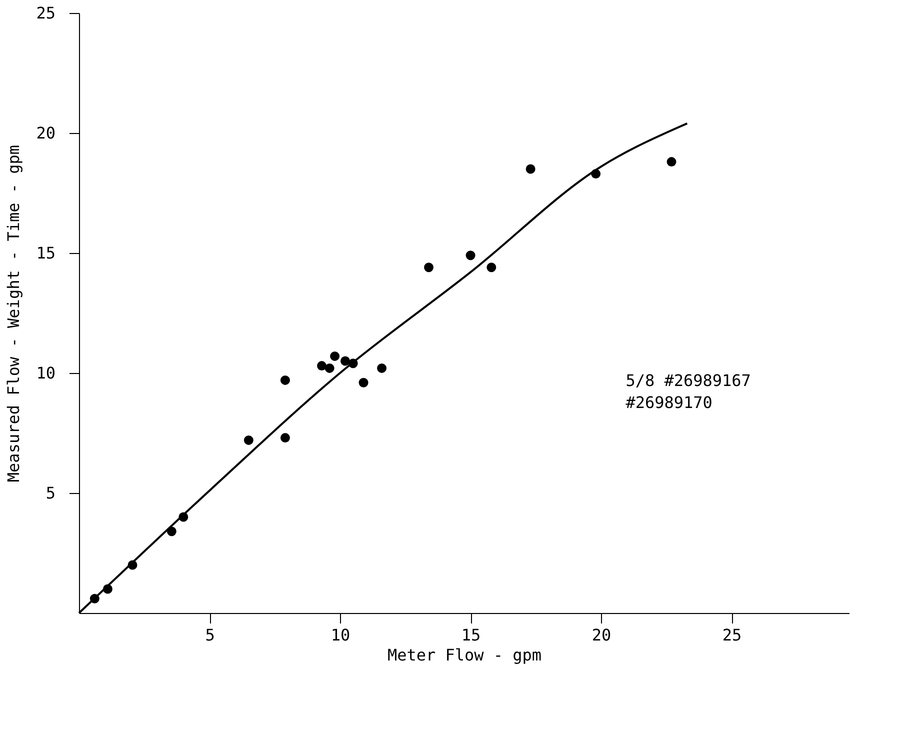 The image size is (916, 752). I want to click on y-tick-label: 10, so click(46, 373).